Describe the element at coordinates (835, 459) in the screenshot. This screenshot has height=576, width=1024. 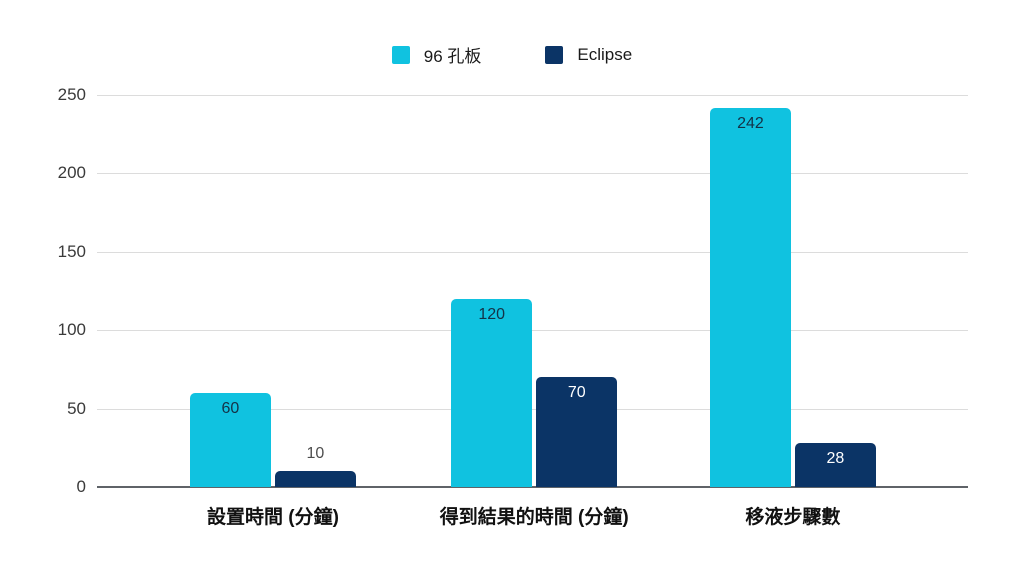
I see `bar-value-label: 28` at that location.